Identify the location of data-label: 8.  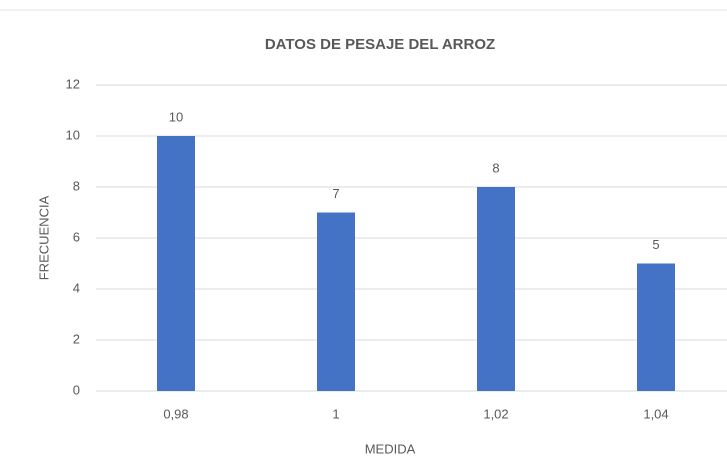
(495, 167).